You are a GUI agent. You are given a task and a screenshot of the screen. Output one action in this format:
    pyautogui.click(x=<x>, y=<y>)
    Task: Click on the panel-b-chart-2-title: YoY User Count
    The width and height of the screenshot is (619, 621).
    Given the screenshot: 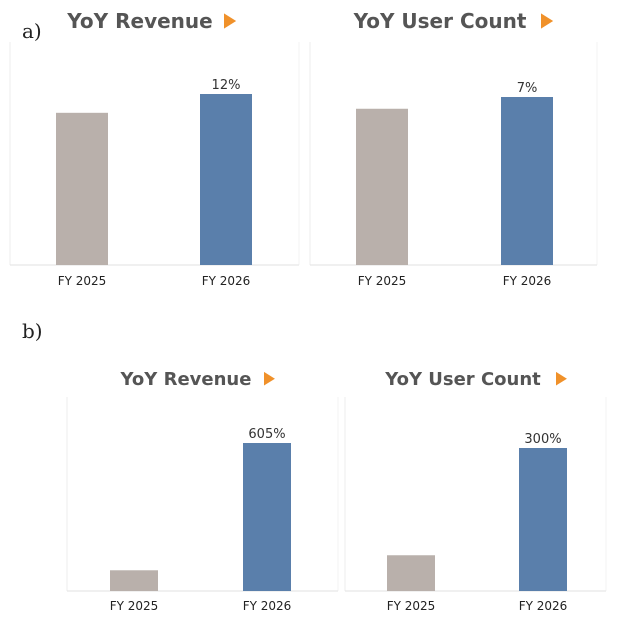 What is the action you would take?
    pyautogui.click(x=462, y=379)
    